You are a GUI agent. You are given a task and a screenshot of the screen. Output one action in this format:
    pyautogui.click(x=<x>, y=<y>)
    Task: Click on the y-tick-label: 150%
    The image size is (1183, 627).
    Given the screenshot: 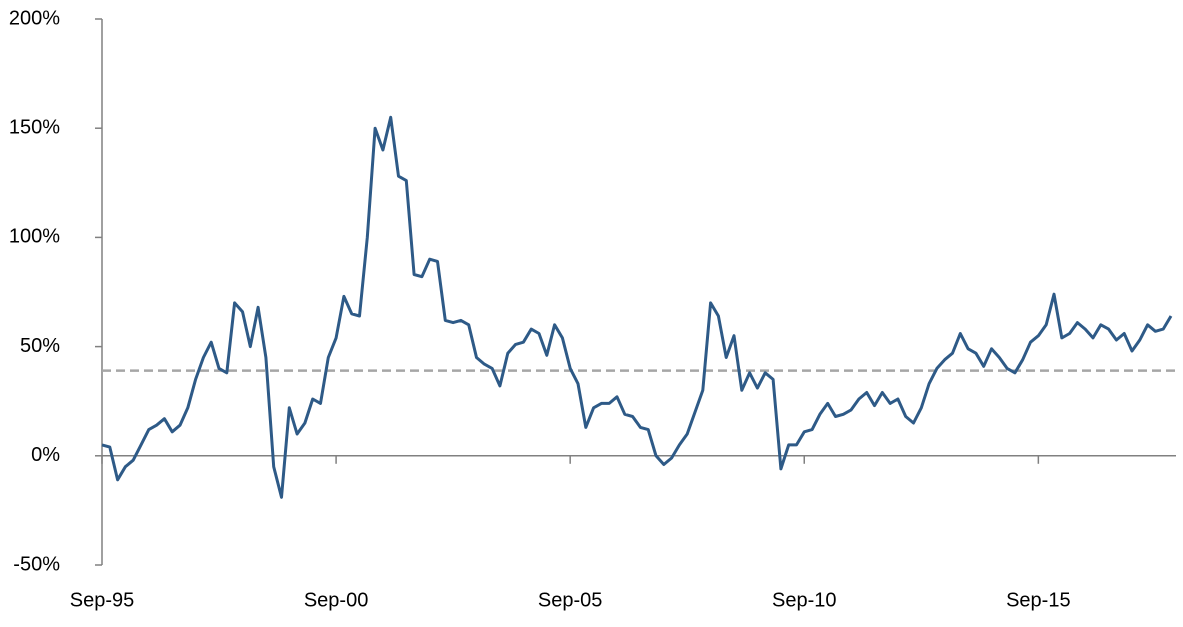 What is the action you would take?
    pyautogui.click(x=34, y=127)
    